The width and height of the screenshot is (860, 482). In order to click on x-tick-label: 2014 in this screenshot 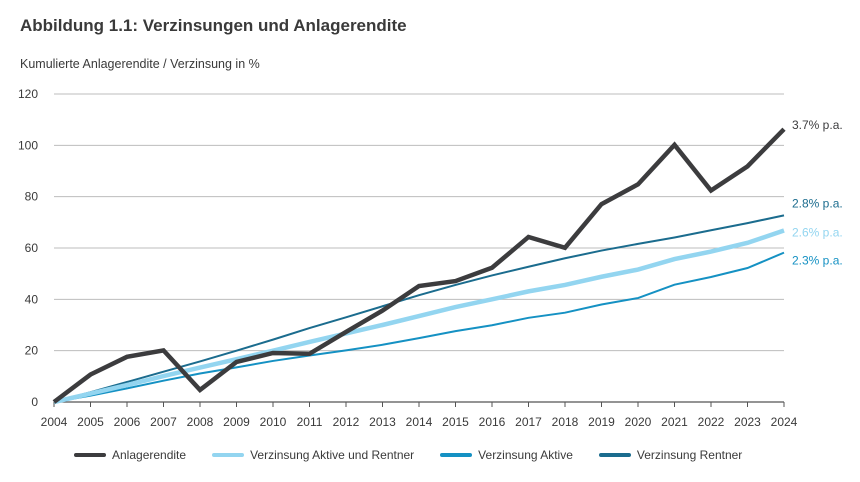, I will do `click(419, 422)`.